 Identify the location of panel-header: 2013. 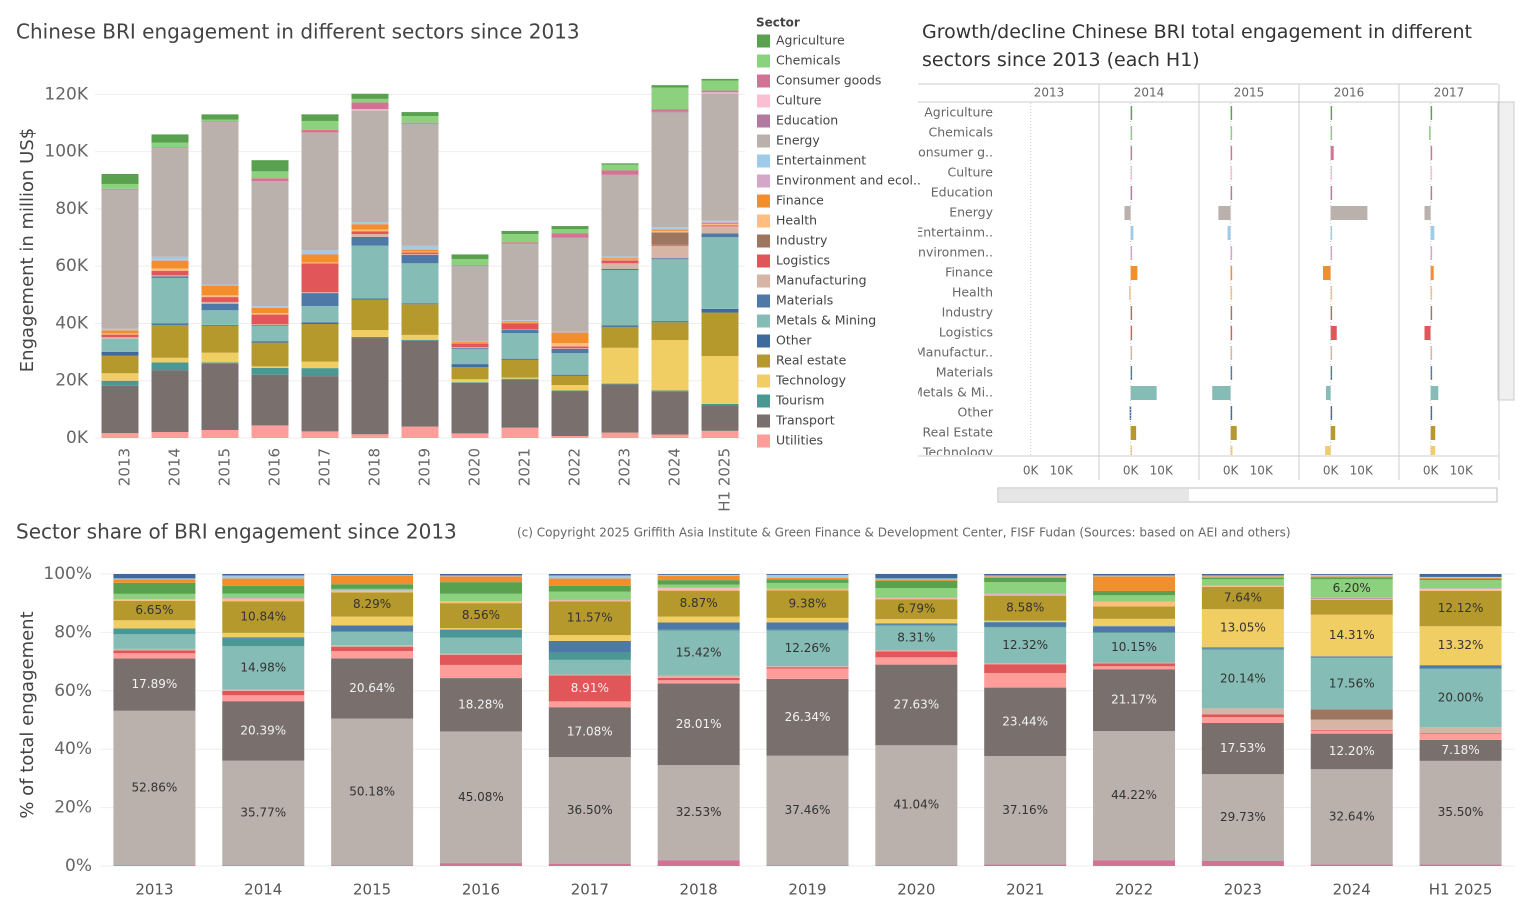
(1049, 93).